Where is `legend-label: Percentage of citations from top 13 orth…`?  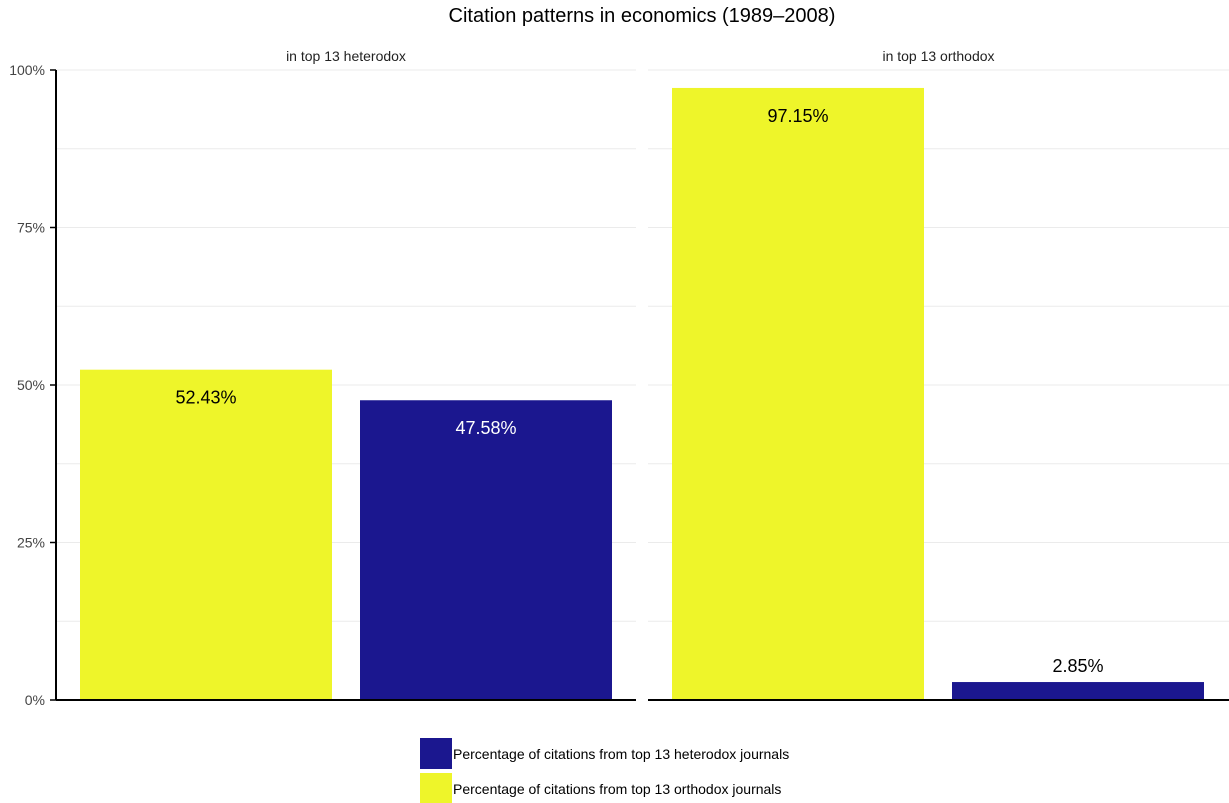 legend-label: Percentage of citations from top 13 orth… is located at coordinates (617, 789).